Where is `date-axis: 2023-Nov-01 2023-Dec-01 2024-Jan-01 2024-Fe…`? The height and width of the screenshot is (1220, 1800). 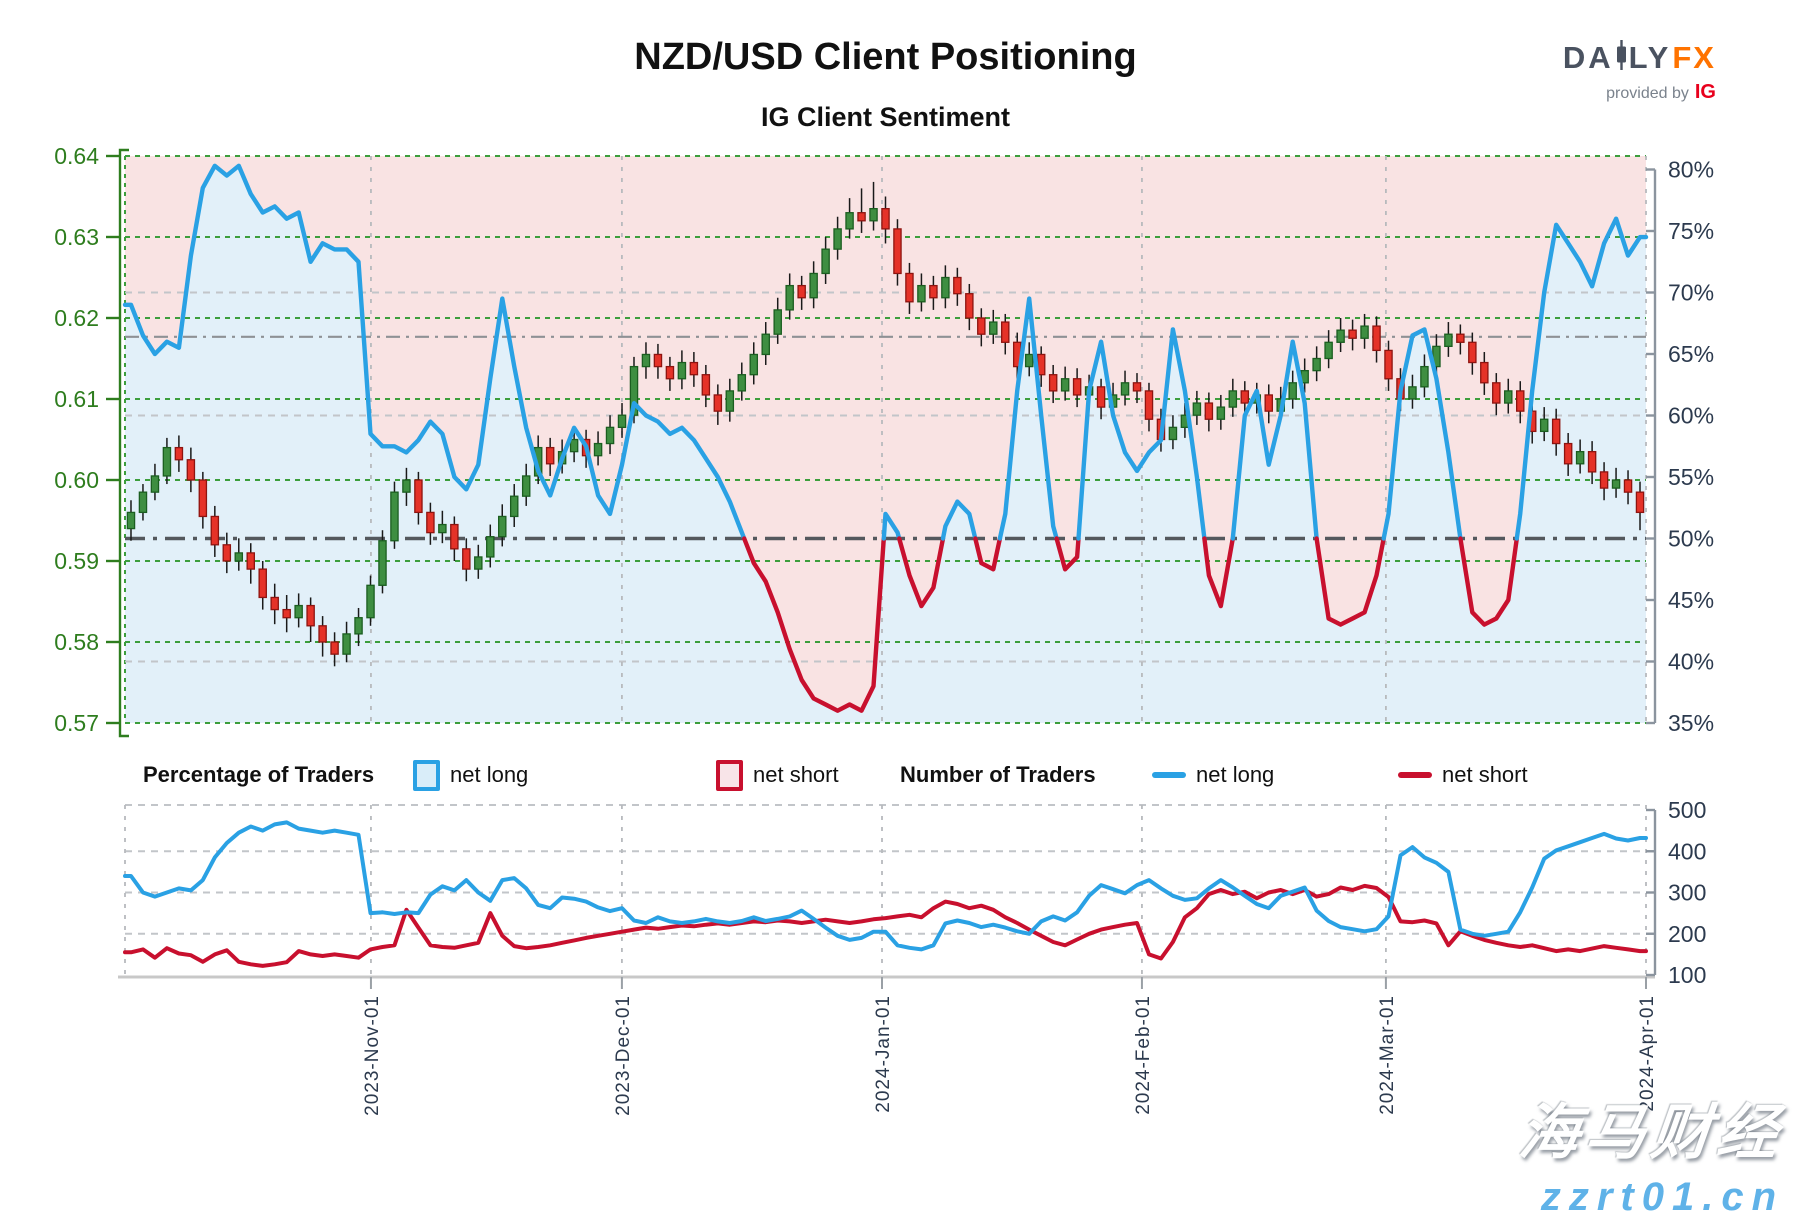
date-axis: 2023-Nov-01 2023-Dec-01 2024-Jan-01 2024-Fe… is located at coordinates (1010, 1046).